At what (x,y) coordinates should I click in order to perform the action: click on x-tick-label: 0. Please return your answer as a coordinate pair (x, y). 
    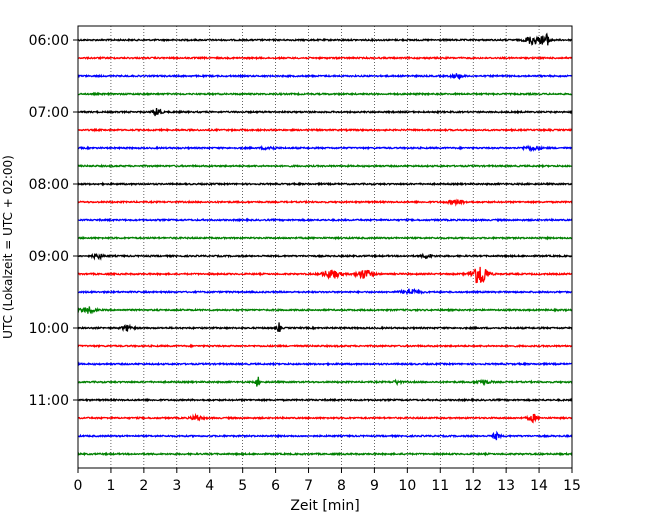
    Looking at the image, I should click on (78, 486).